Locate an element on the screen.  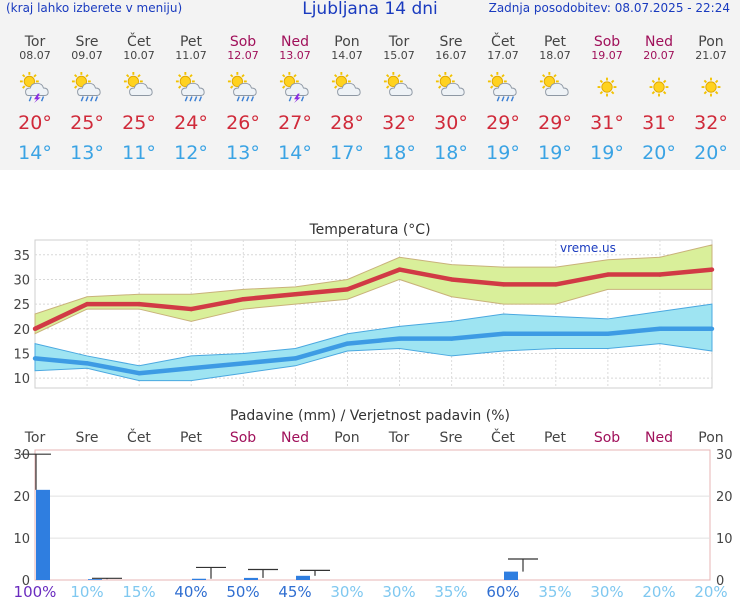
y-tick-label-right: 0 is located at coordinates (720, 581).